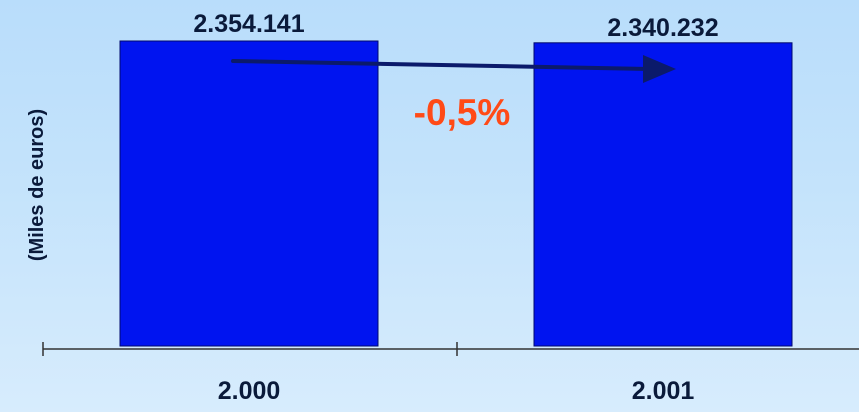  I want to click on change-annotation: -0,5%, so click(453, 94).